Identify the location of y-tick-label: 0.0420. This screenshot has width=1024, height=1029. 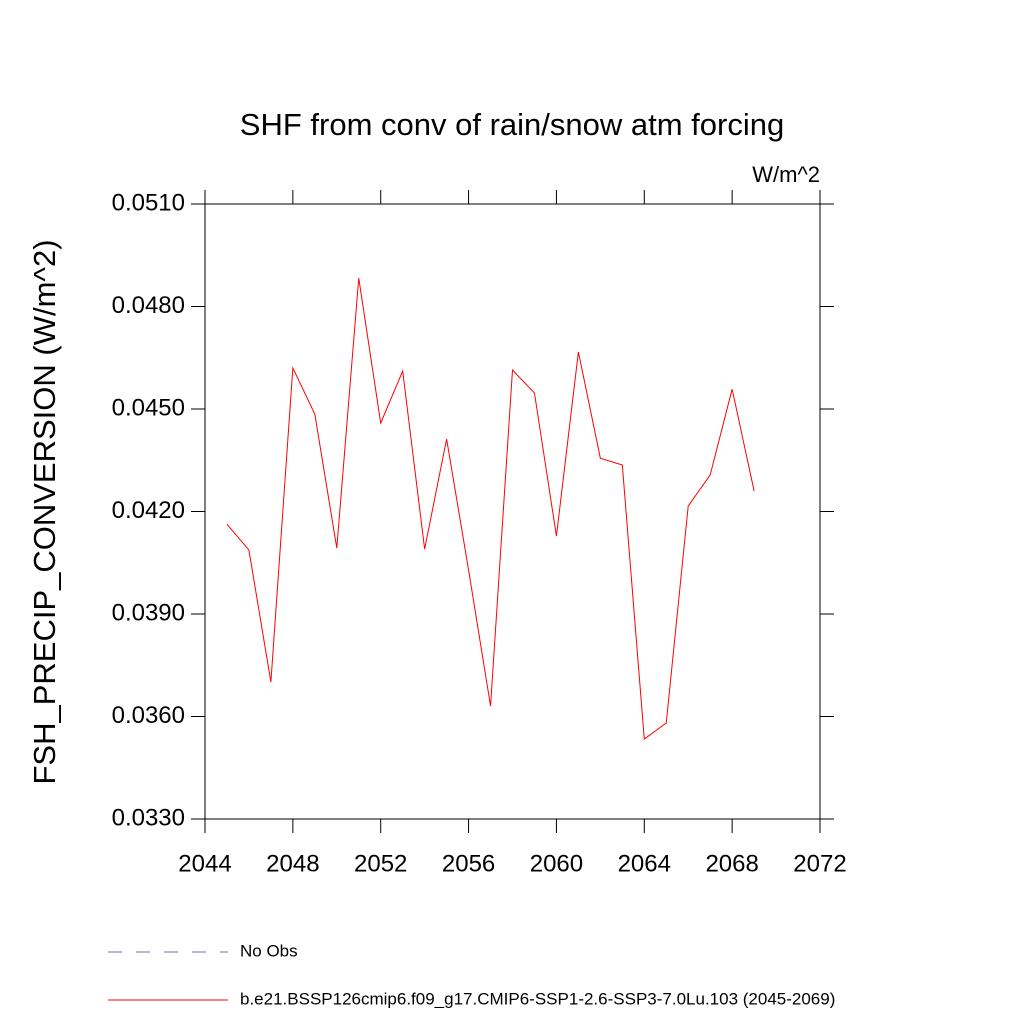
(148, 510).